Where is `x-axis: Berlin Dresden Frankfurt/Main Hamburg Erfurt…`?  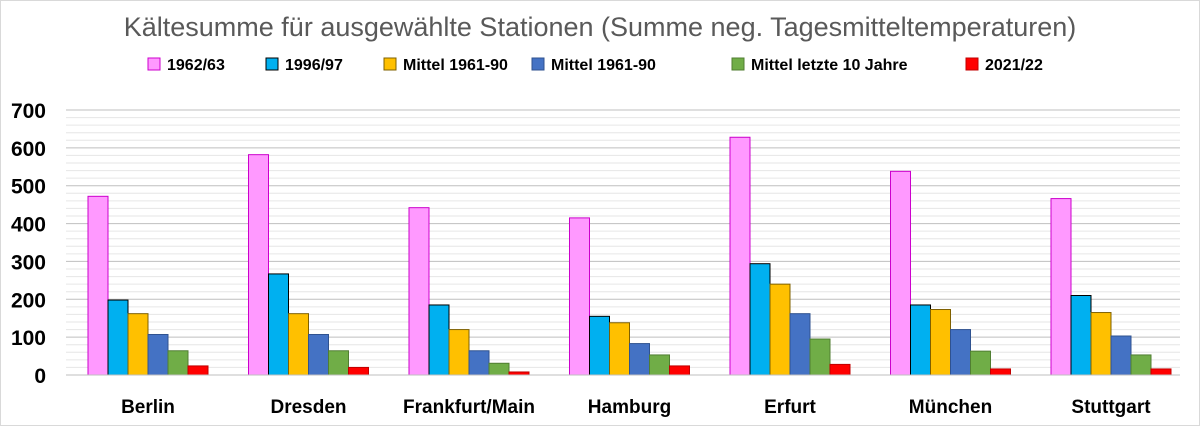 x-axis: Berlin Dresden Frankfurt/Main Hamburg Erfurt… is located at coordinates (623, 396).